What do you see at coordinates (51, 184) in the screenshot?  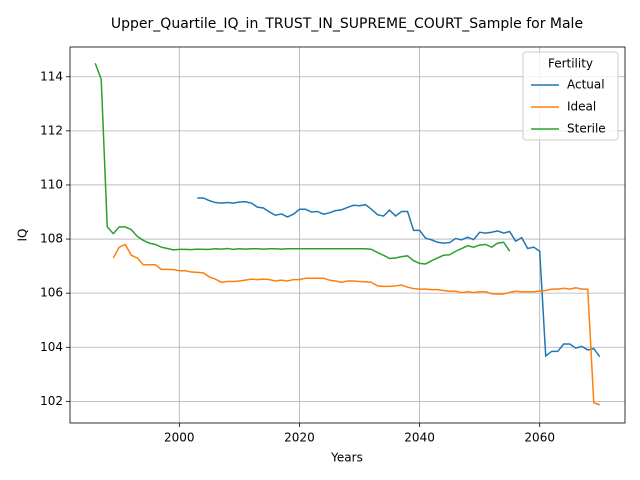 I see `y-tick-label: 110` at bounding box center [51, 184].